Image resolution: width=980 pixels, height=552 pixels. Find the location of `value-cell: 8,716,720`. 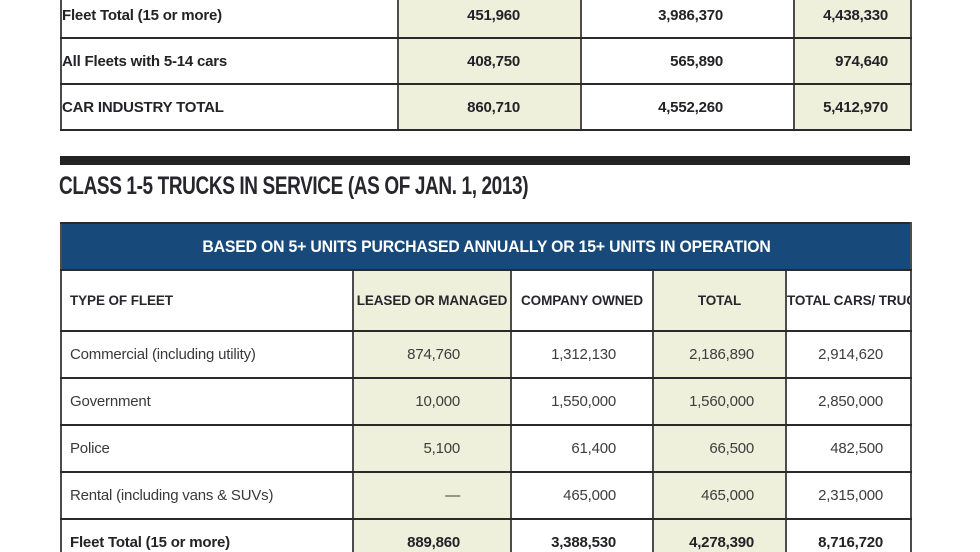

value-cell: 8,716,720 is located at coordinates (848, 535).